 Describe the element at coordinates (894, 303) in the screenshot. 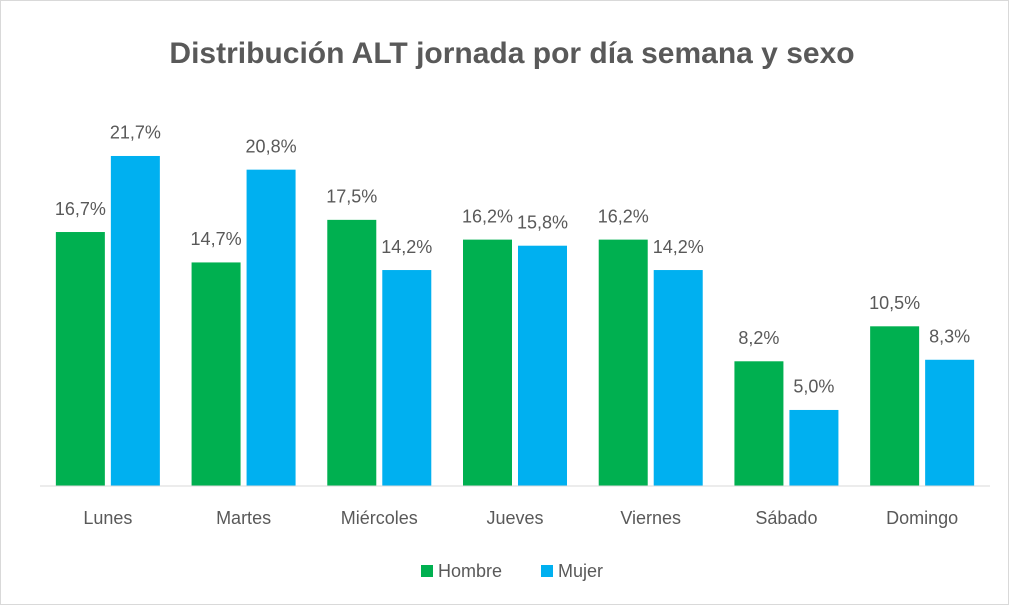

I see `data-label: 10,5%` at that location.